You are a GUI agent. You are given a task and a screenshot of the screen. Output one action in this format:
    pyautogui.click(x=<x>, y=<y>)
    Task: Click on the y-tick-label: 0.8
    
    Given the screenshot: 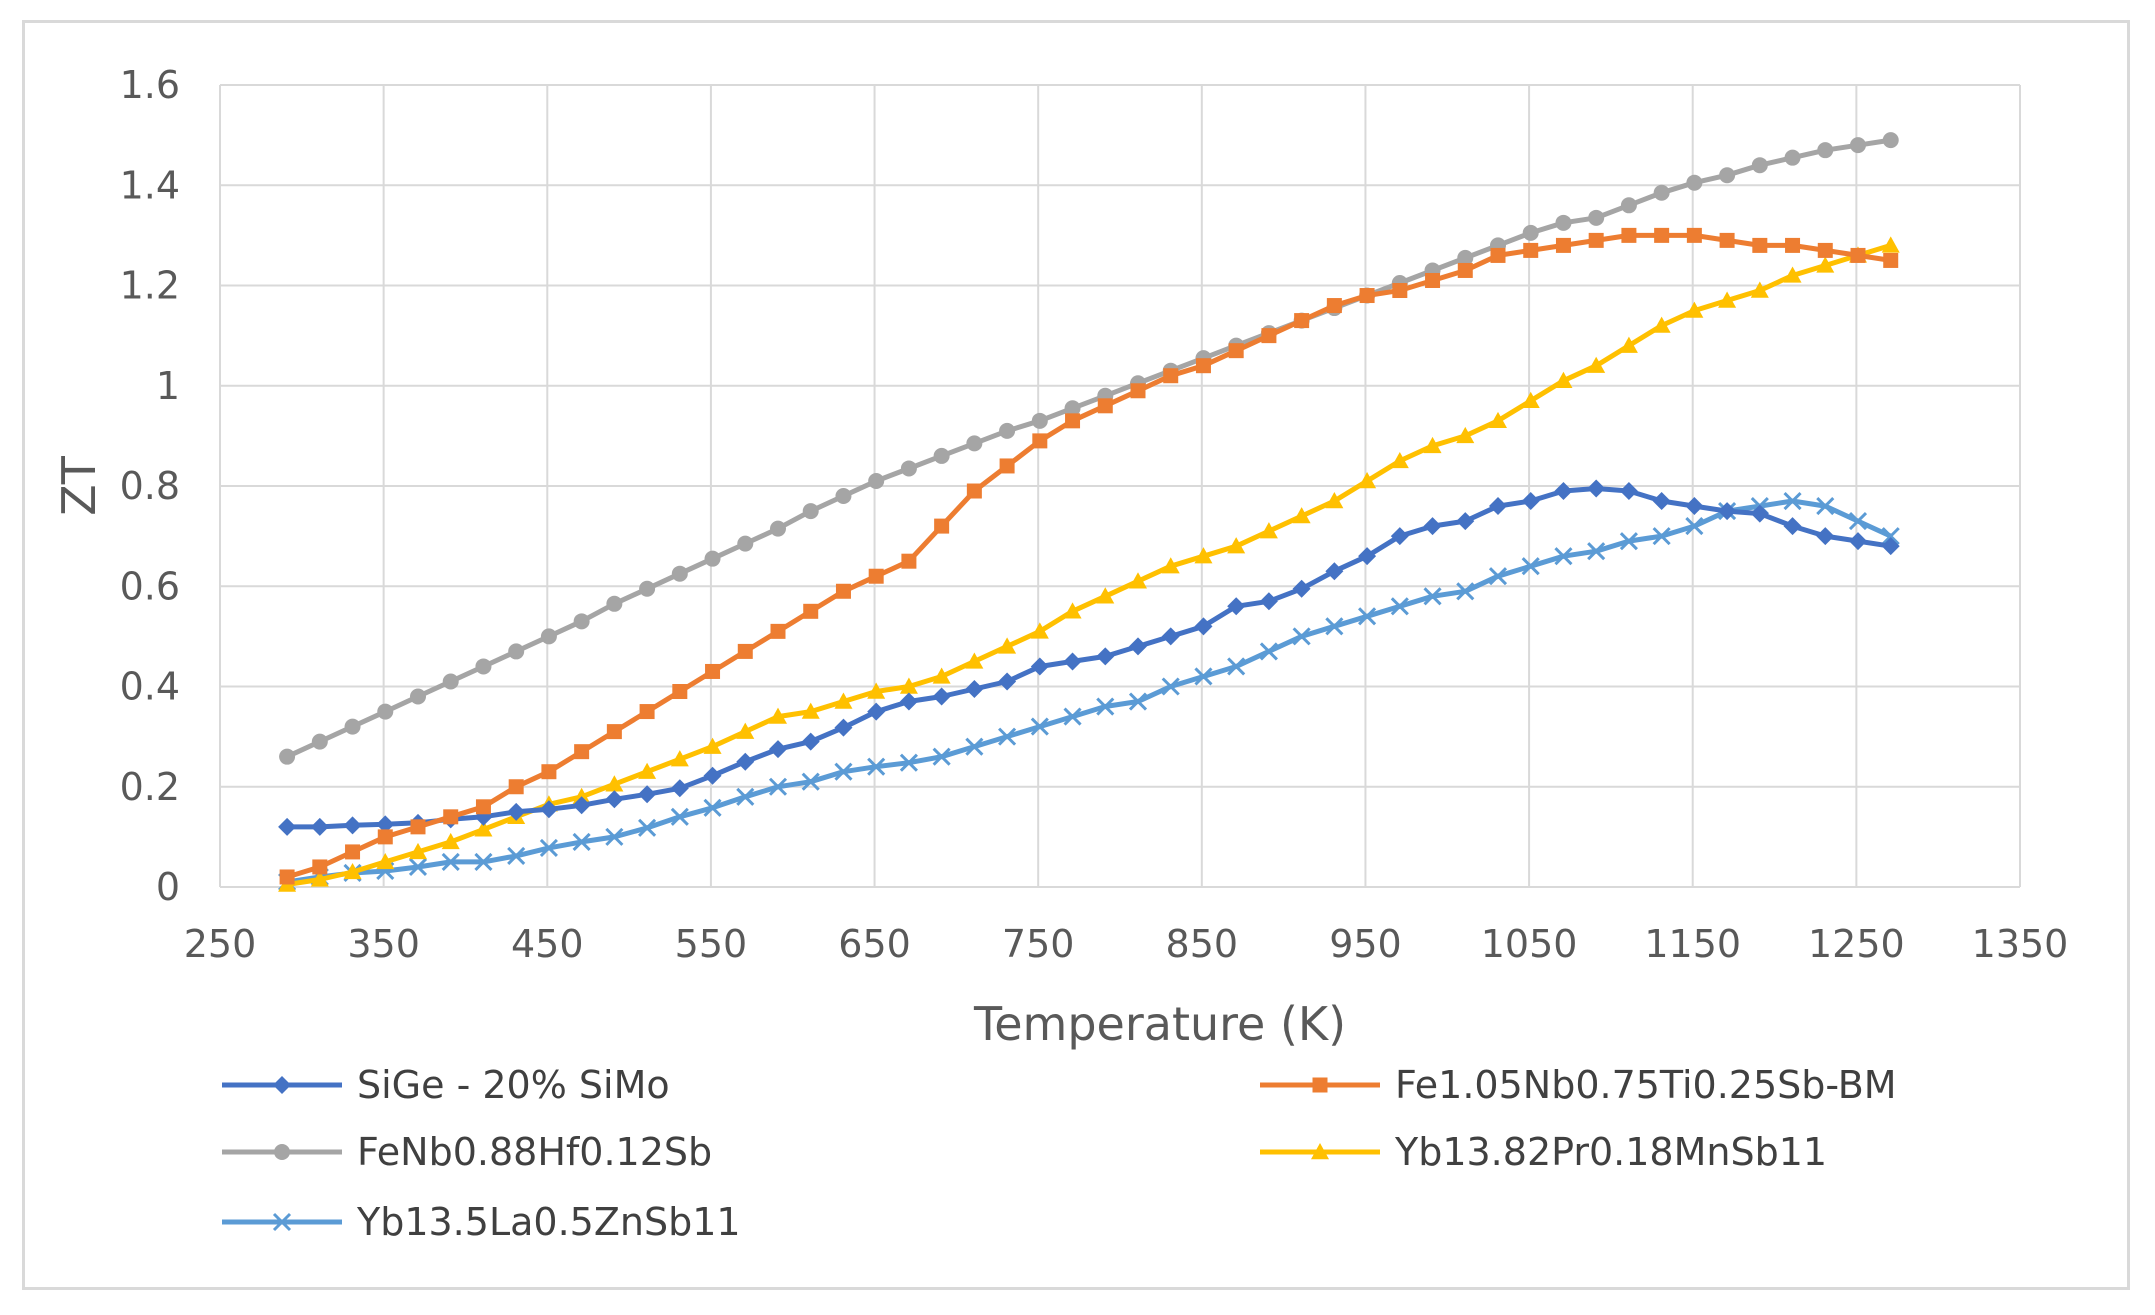 What is the action you would take?
    pyautogui.click(x=150, y=486)
    